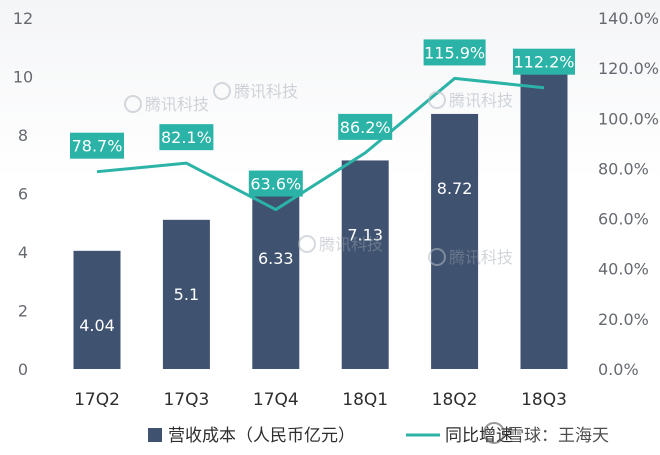 Image resolution: width=660 pixels, height=455 pixels. Describe the element at coordinates (623, 269) in the screenshot. I see `y-right-tick-label: 40.0%` at that location.